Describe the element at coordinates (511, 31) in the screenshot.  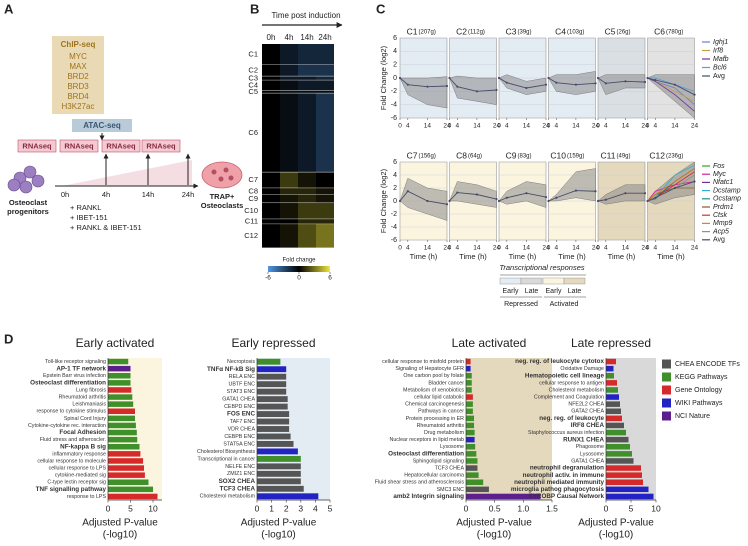
I see `cluster-title: C3` at that location.